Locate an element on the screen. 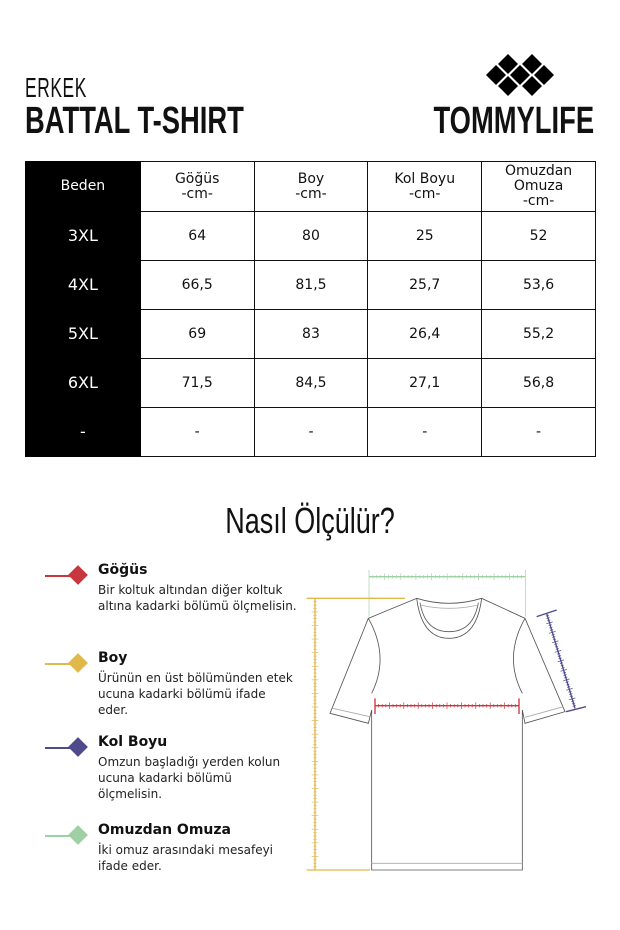 This screenshot has height=930, width=620. value-cell: 81,5 is located at coordinates (311, 285).